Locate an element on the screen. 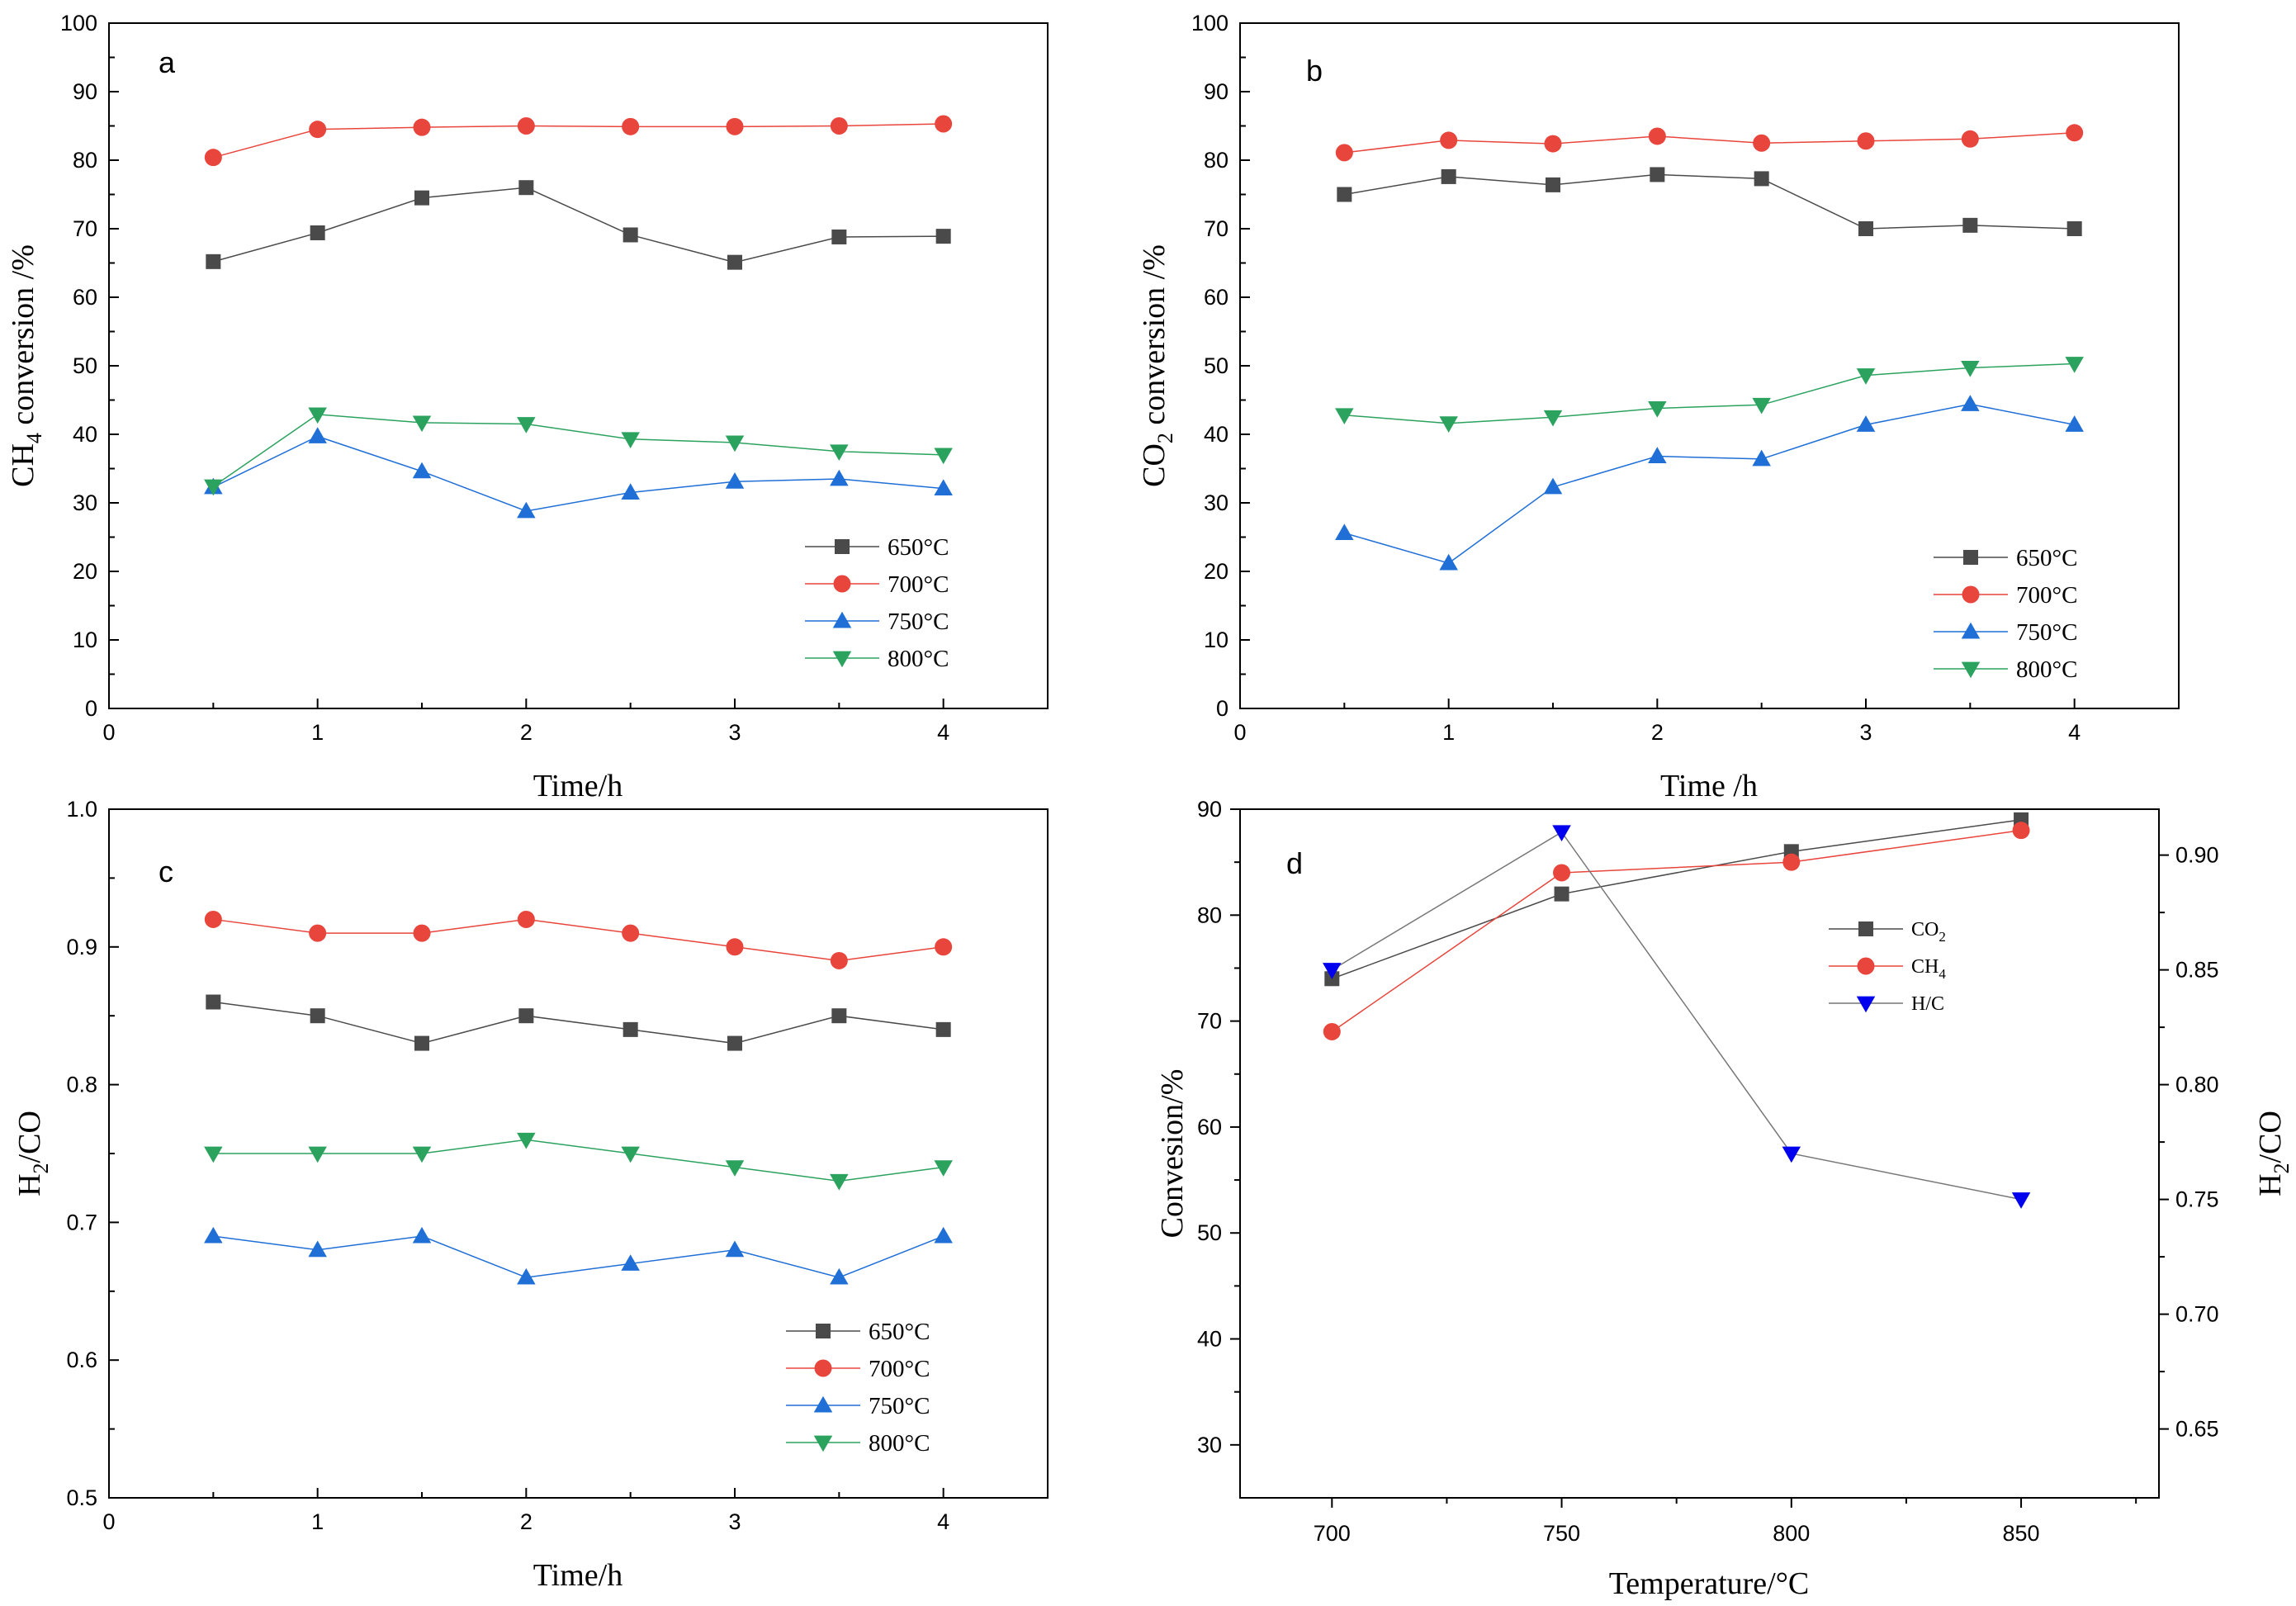 Image resolution: width=2296 pixels, height=1606 pixels. panel-label-c: c is located at coordinates (166, 871).